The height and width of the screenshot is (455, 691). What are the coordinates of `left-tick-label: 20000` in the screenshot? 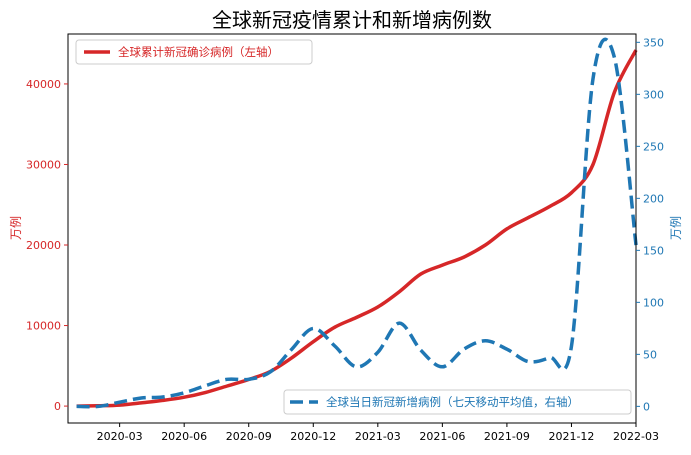 It's located at (43, 245).